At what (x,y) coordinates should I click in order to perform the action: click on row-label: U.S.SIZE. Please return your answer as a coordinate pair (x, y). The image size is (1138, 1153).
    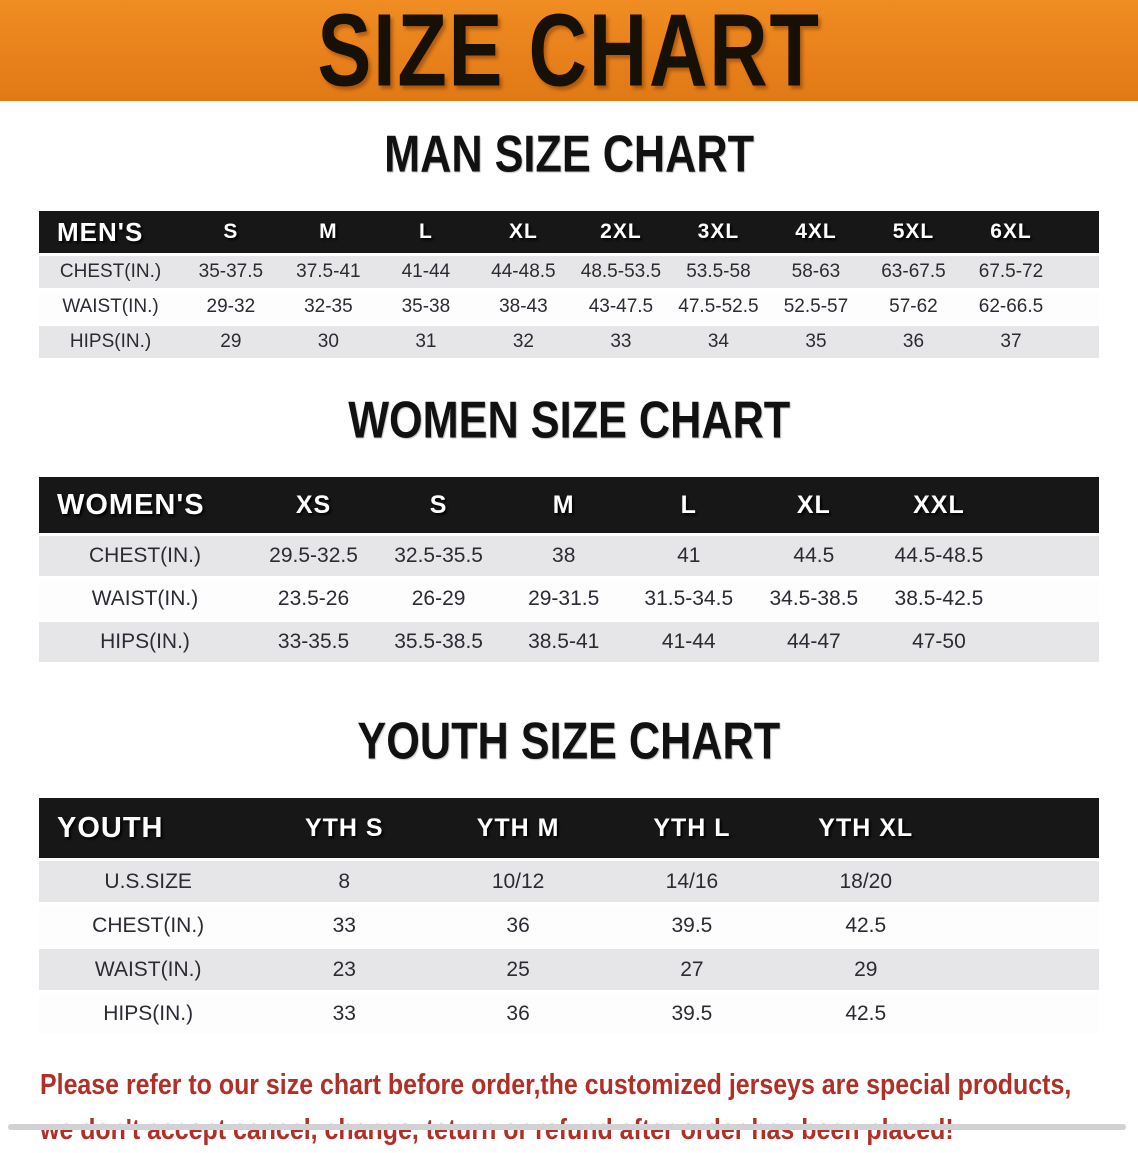
    Looking at the image, I should click on (148, 881).